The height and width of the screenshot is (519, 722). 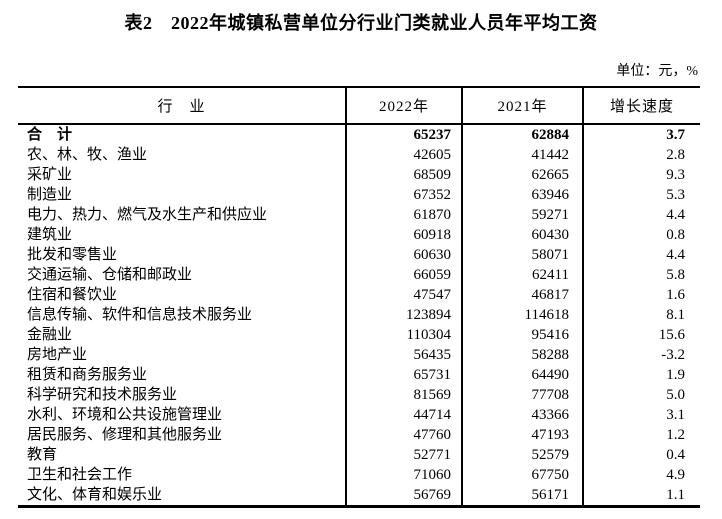 What do you see at coordinates (522, 435) in the screenshot?
I see `value-2021-cell: 47193` at bounding box center [522, 435].